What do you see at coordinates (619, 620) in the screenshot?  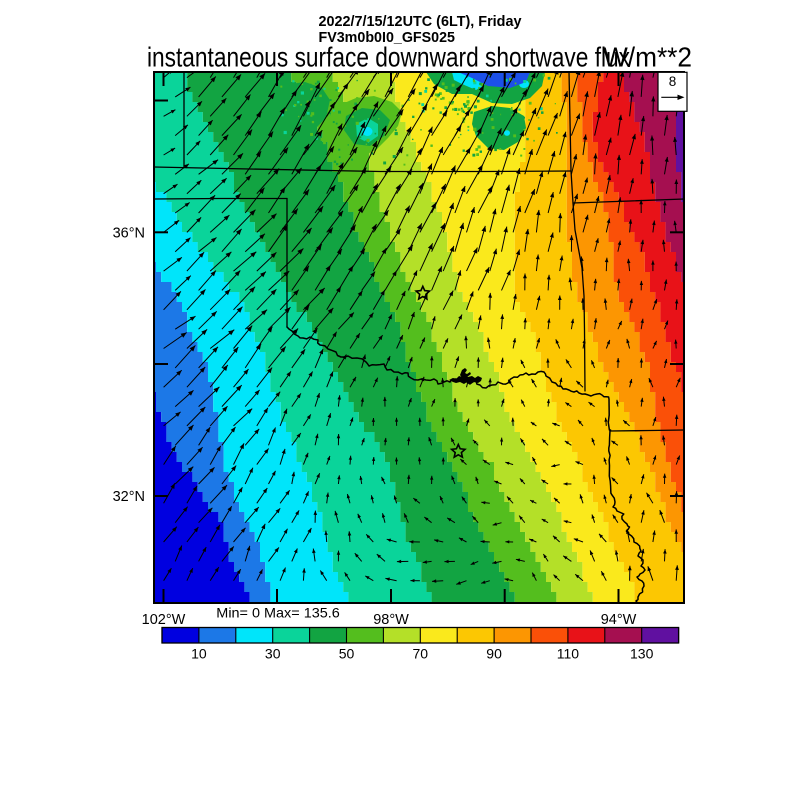 I see `svg-text: 94°W` at bounding box center [619, 620].